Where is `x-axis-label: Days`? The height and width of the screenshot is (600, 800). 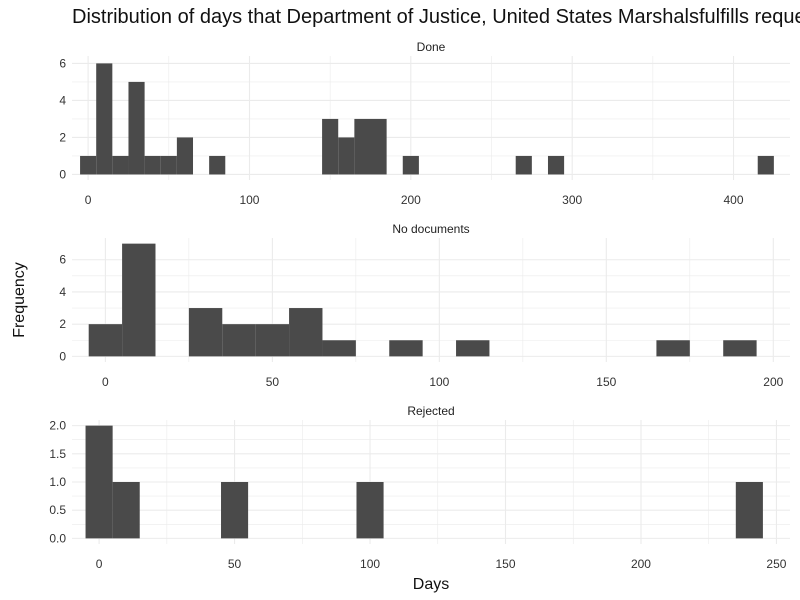
x-axis-label: Days is located at coordinates (431, 584).